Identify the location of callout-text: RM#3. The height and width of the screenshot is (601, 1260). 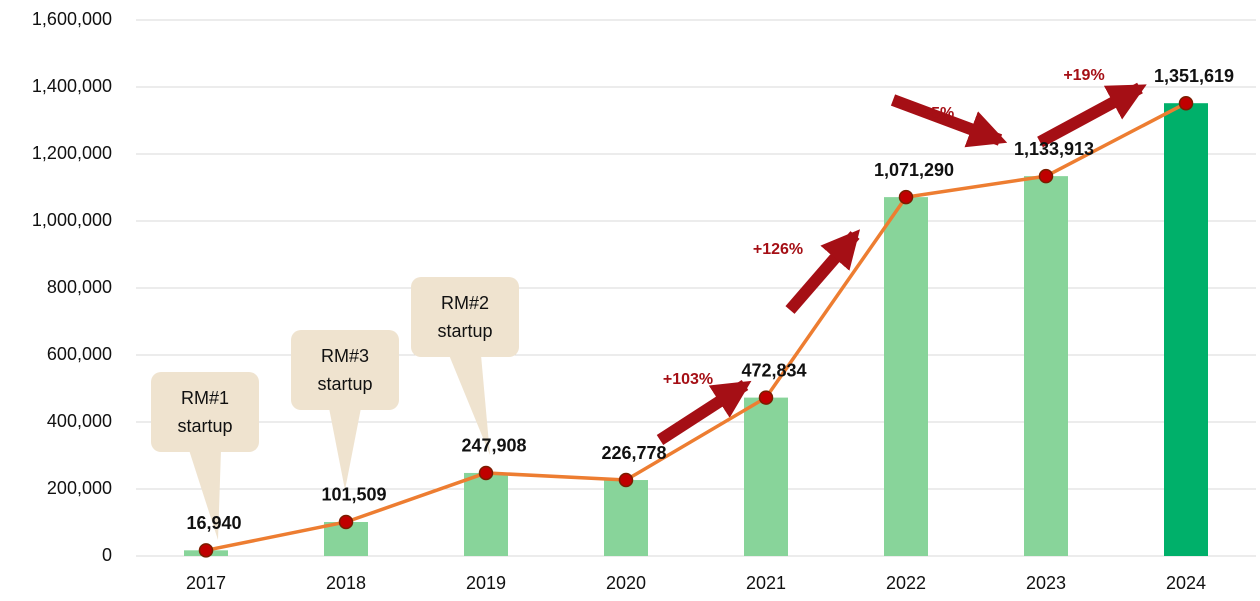
(345, 356).